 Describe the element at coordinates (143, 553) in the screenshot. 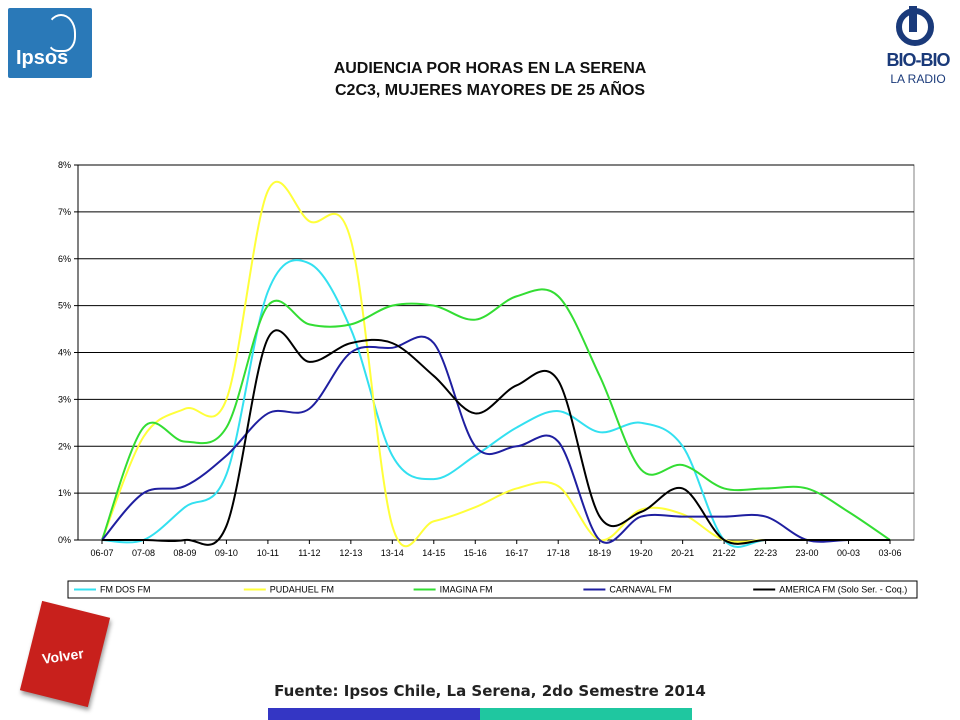

I see `x-tick-label: 07-08` at that location.